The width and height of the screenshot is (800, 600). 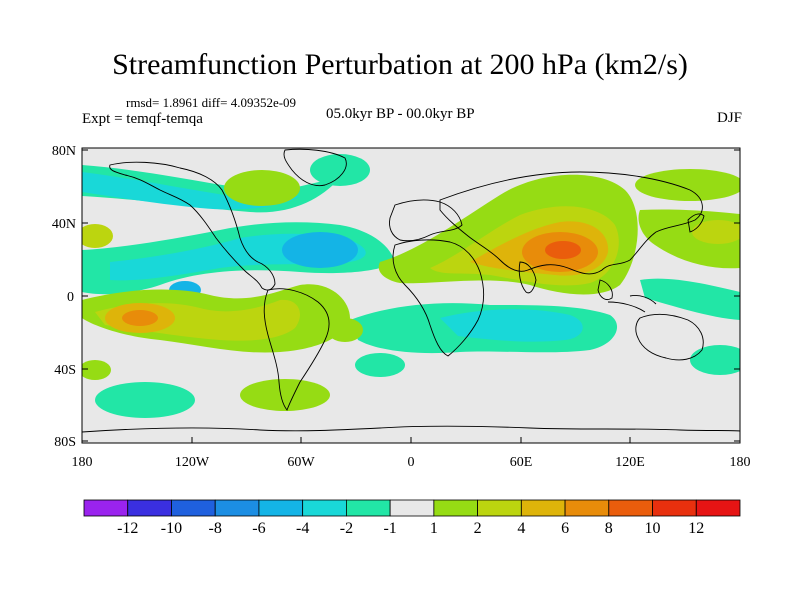 What do you see at coordinates (65, 442) in the screenshot?
I see `y-tick-label: 80S` at bounding box center [65, 442].